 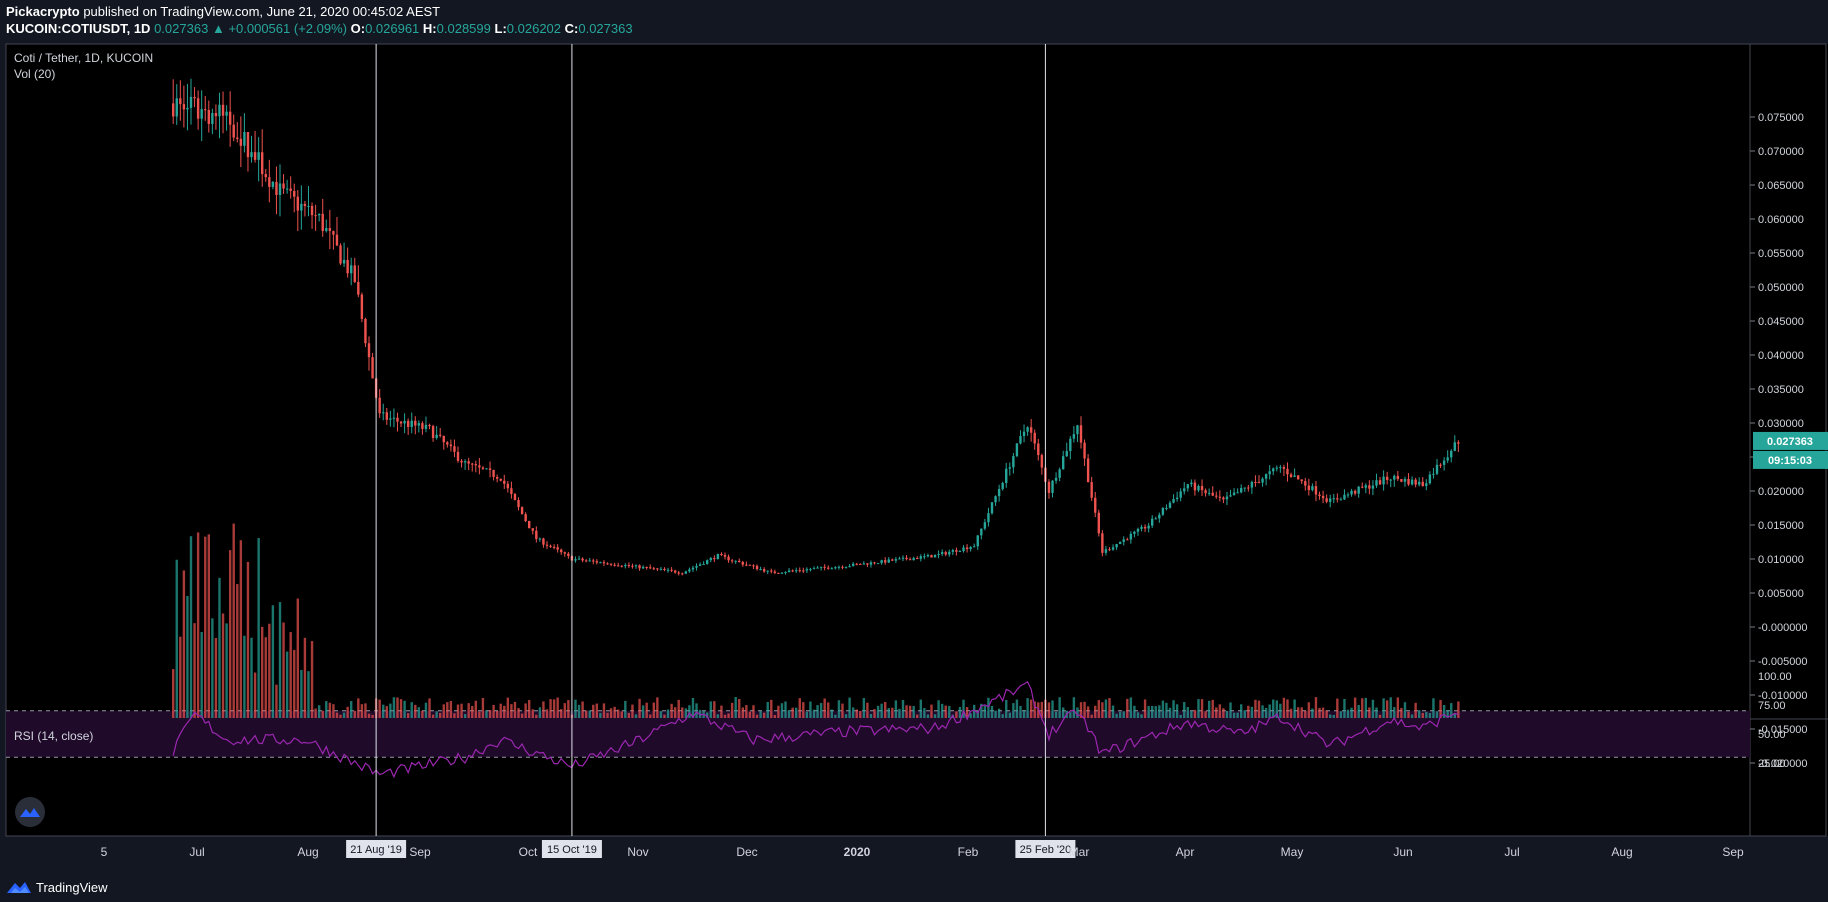 I want to click on rsi-axis-label: 50.00, so click(x=1772, y=735).